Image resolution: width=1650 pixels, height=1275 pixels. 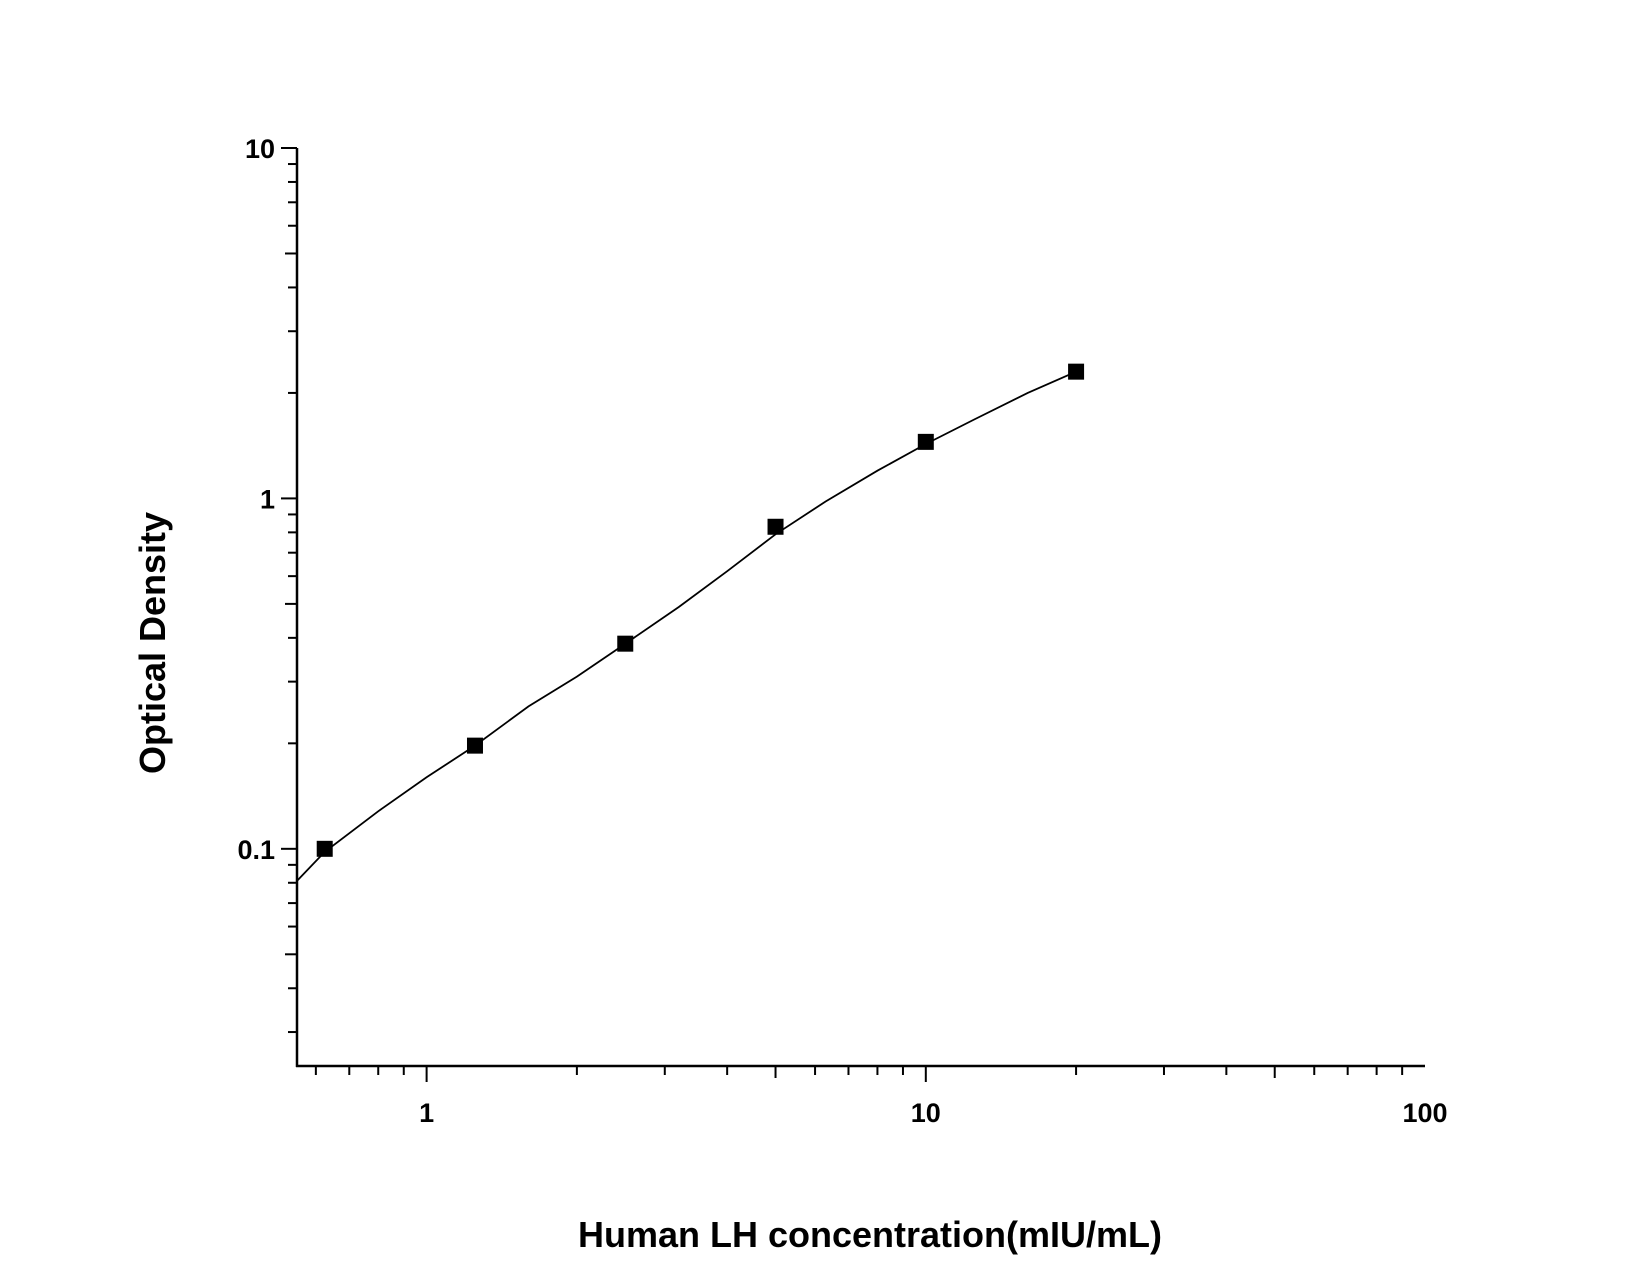 I want to click on y-tick-label: 1, so click(x=267, y=499).